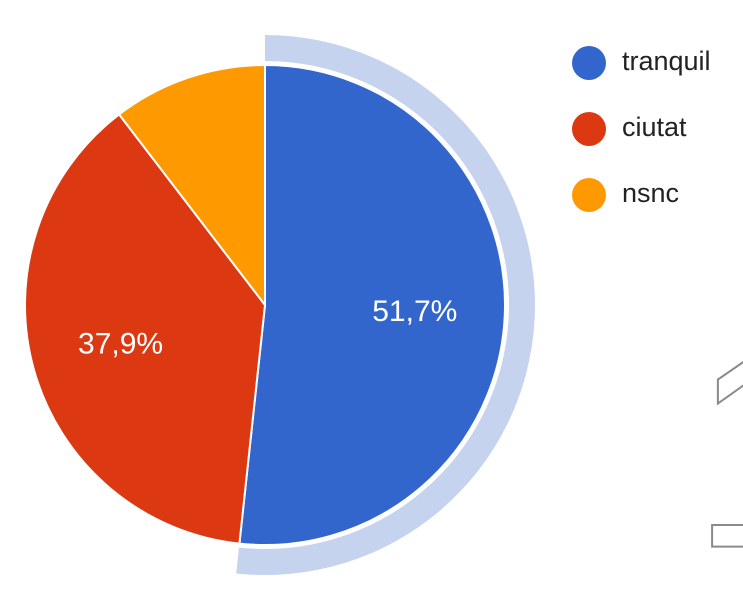 The height and width of the screenshot is (591, 743). I want to click on legend-label: nsnc, so click(650, 193).